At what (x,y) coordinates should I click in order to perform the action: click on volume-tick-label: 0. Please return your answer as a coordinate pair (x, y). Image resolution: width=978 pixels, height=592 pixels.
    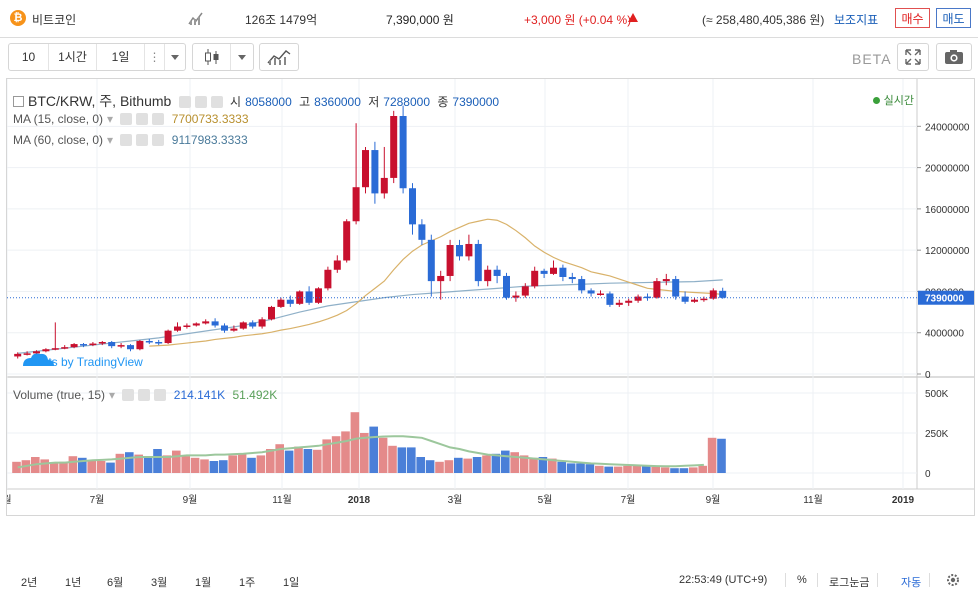
    Looking at the image, I should click on (928, 474).